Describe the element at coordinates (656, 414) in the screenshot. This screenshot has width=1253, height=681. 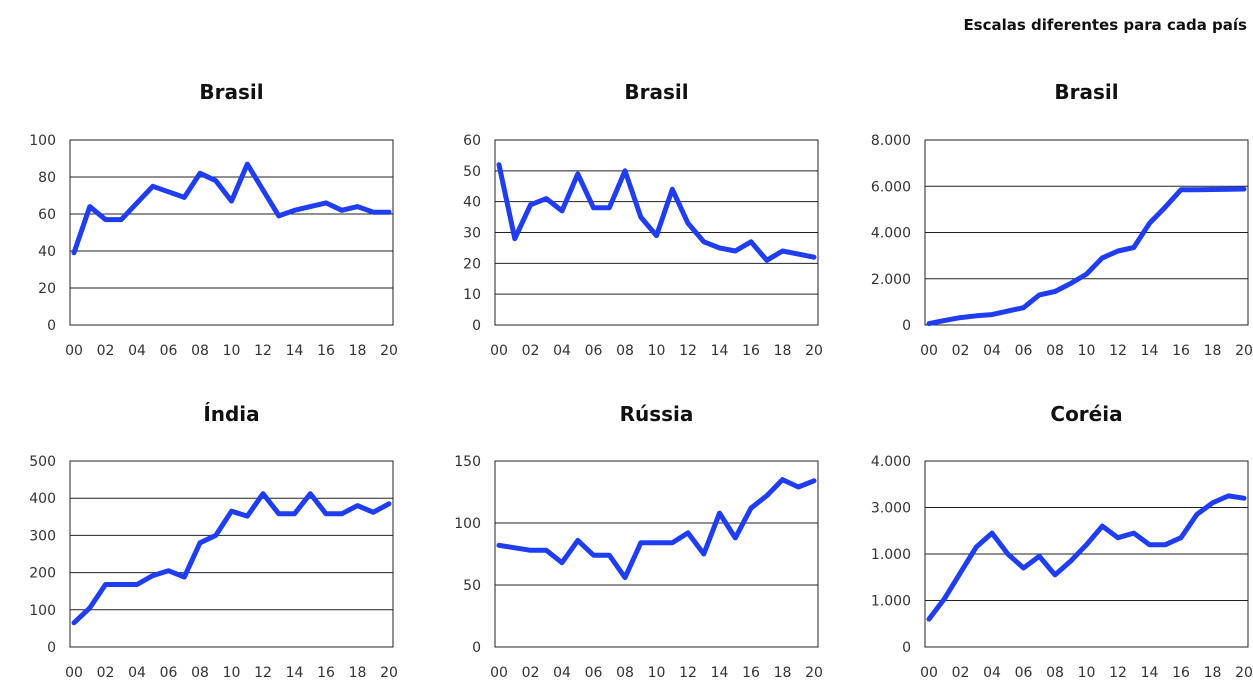
I see `chart-title: Rússia` at that location.